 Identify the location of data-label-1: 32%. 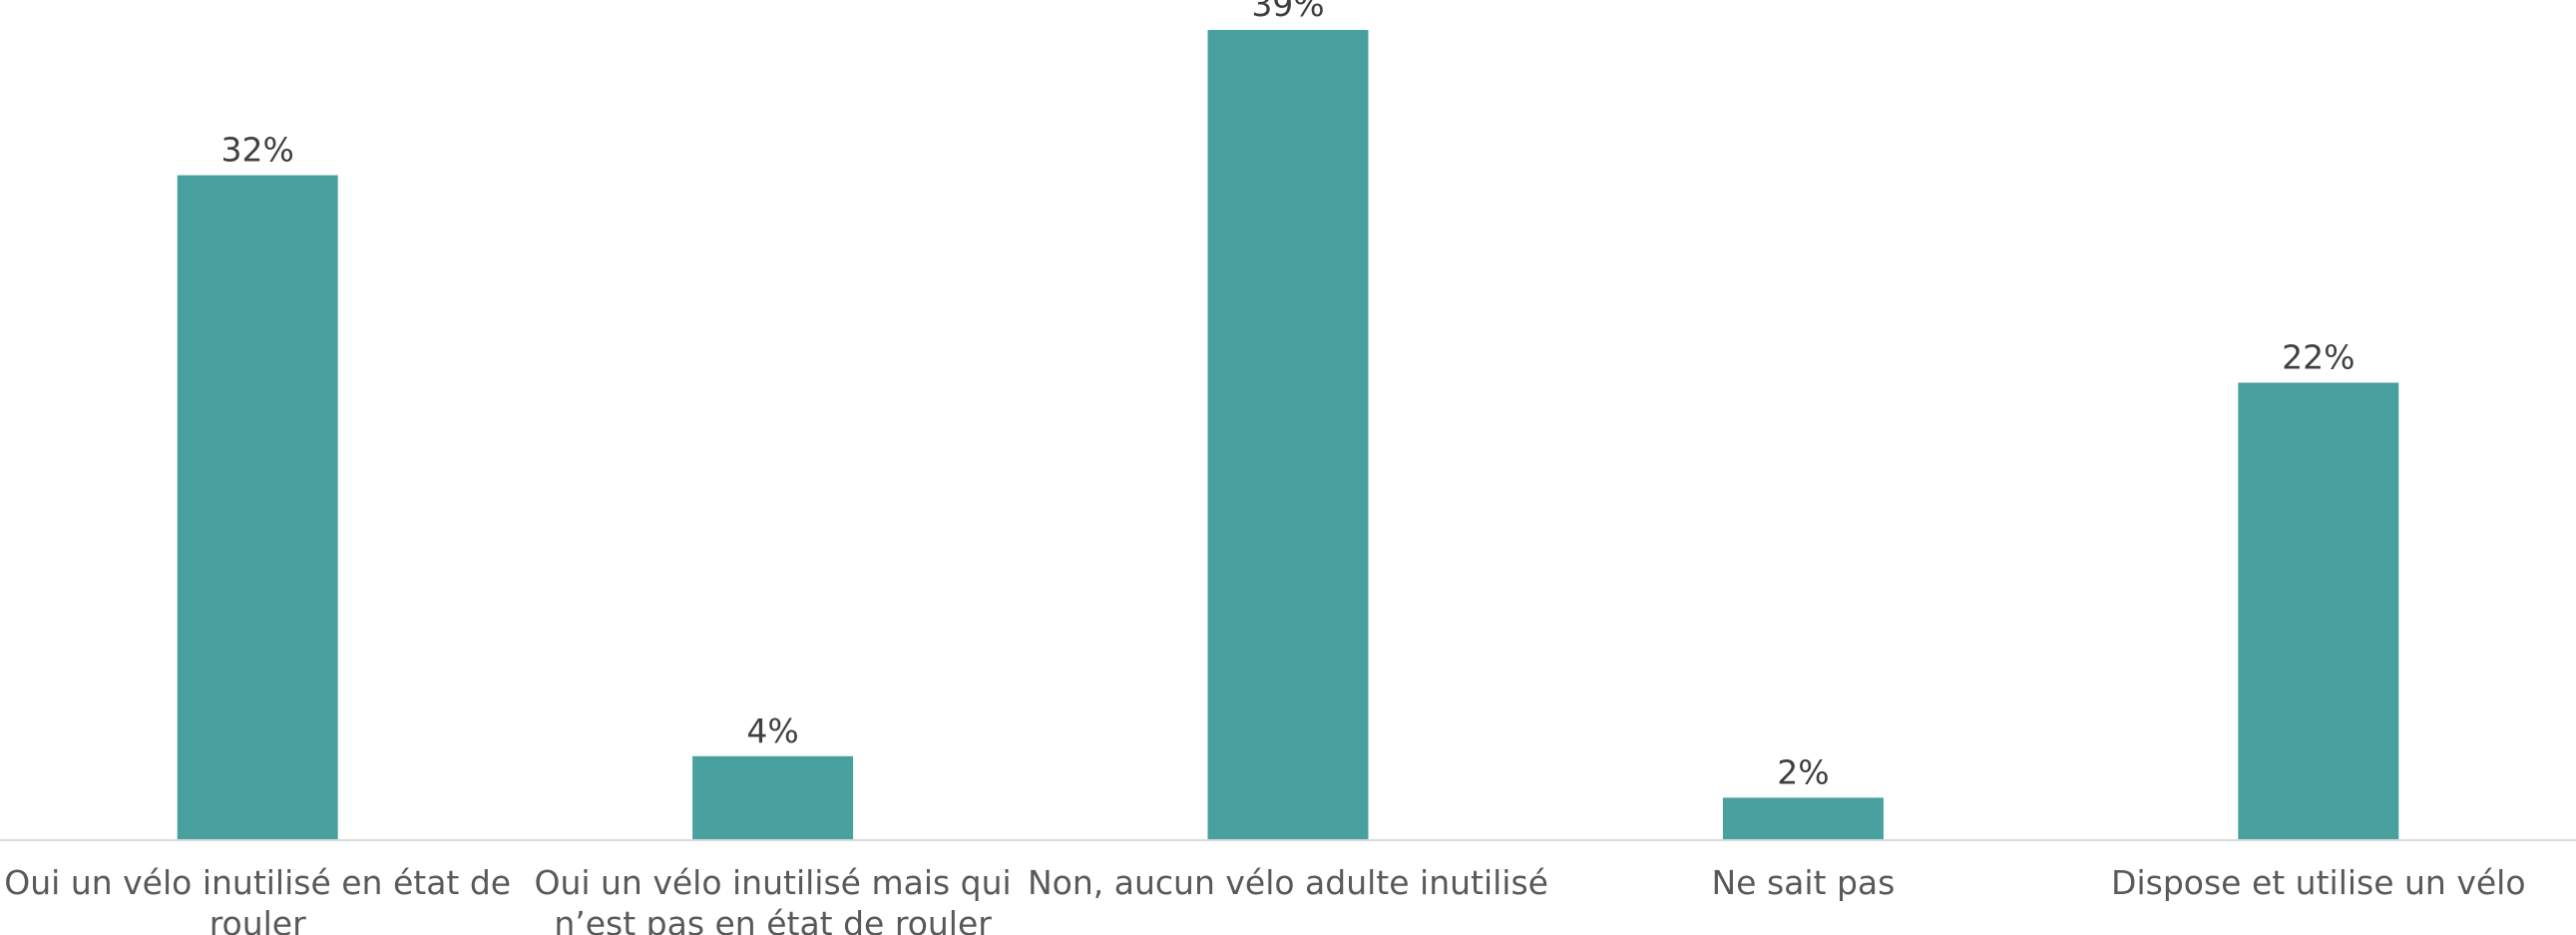
(257, 151).